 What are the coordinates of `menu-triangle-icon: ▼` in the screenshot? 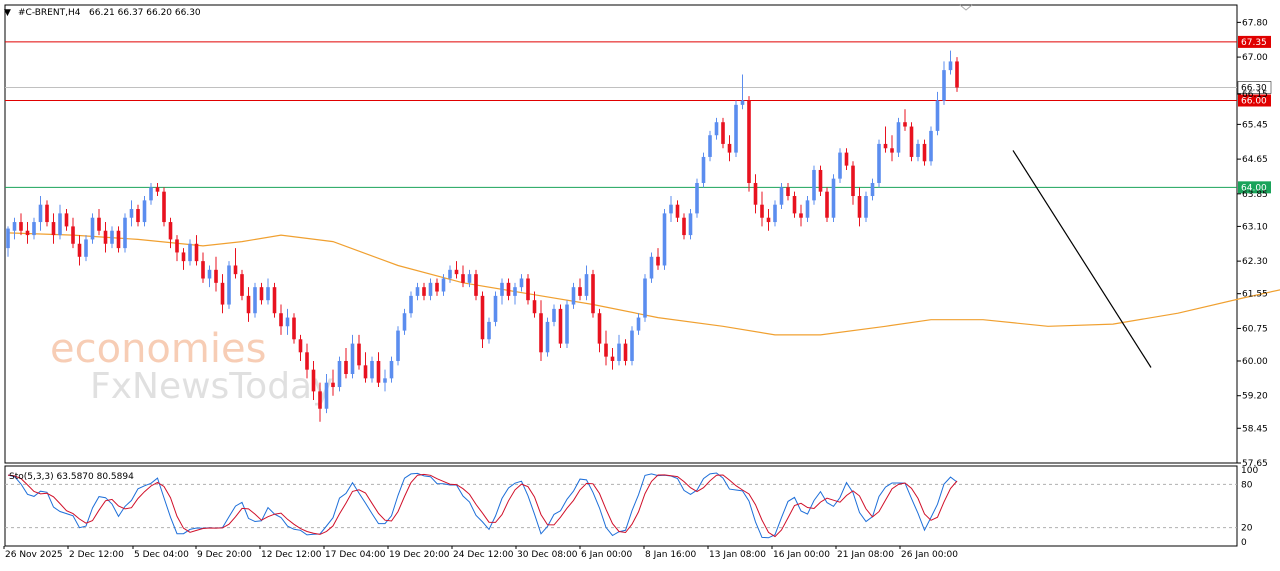 It's located at (7, 13).